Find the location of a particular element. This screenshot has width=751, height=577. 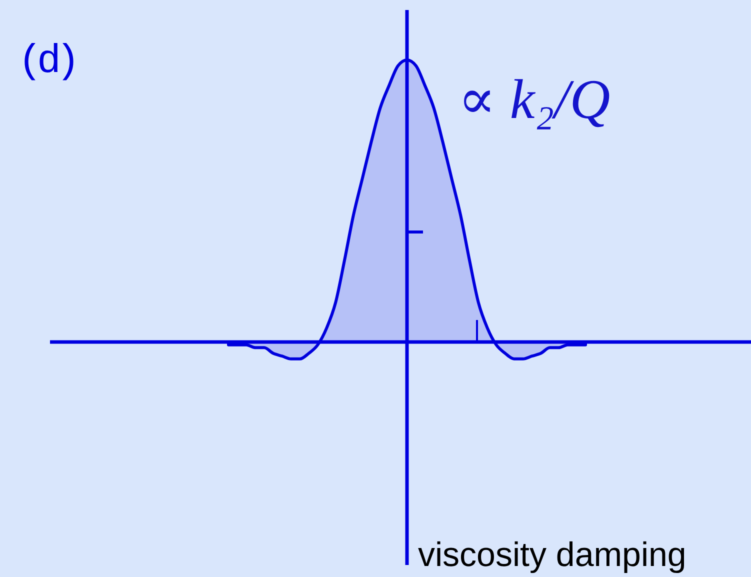

chart-title: (d) is located at coordinates (47, 62).